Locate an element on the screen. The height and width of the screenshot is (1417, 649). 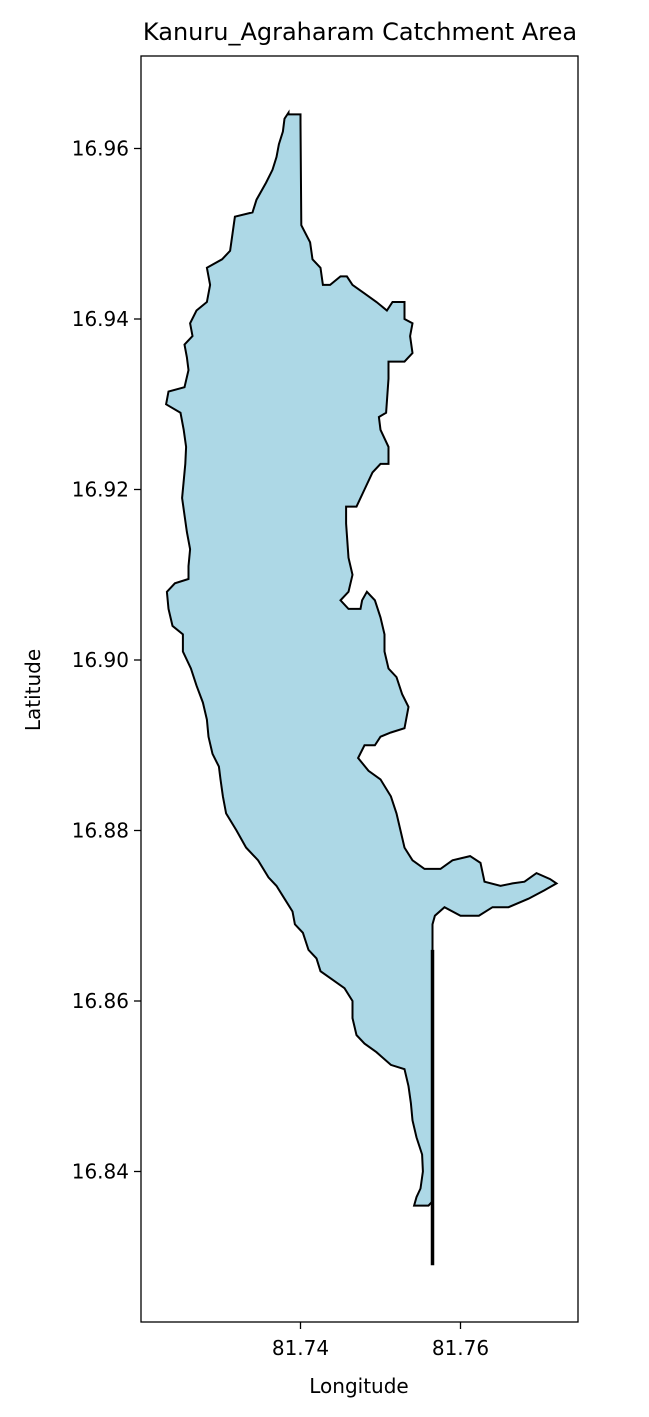
y-tick-label: 16.88 is located at coordinates (100, 831).